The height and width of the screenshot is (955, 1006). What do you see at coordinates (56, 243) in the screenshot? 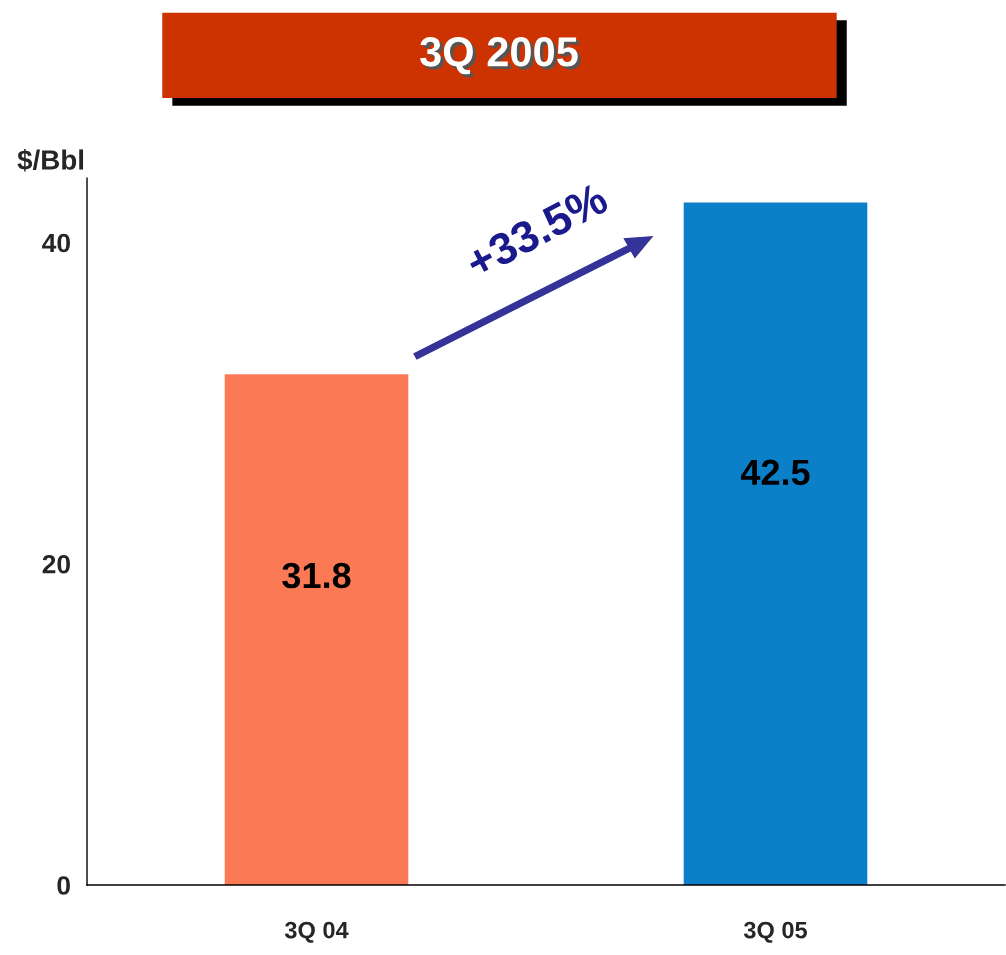
I see `y-tick-label: 40` at bounding box center [56, 243].